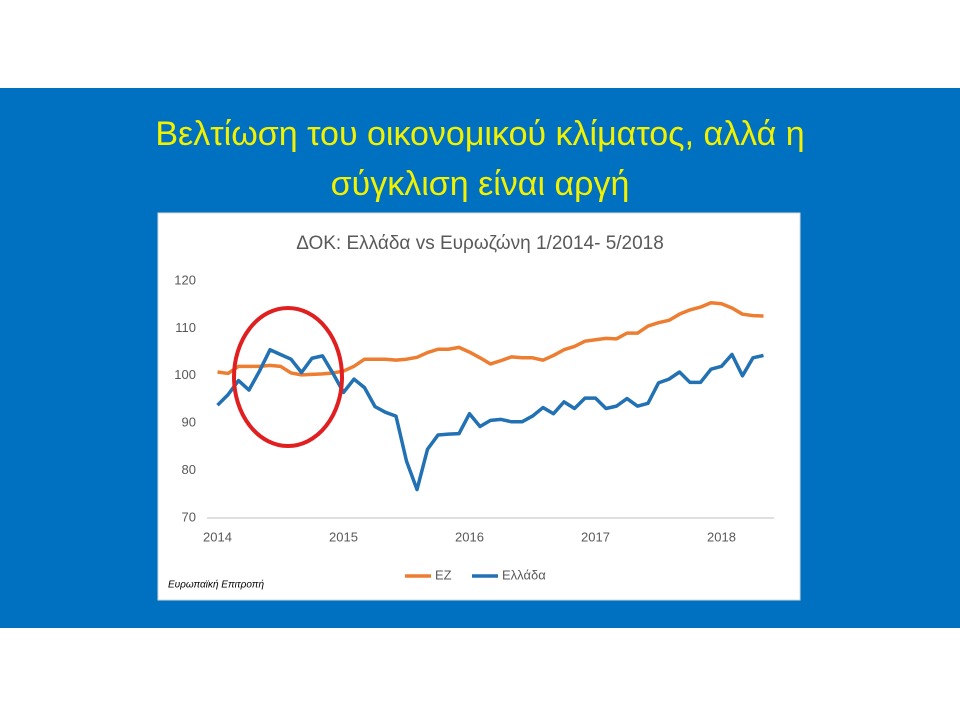  Describe the element at coordinates (343, 536) in the screenshot. I see `x-tick-label: 2015` at that location.